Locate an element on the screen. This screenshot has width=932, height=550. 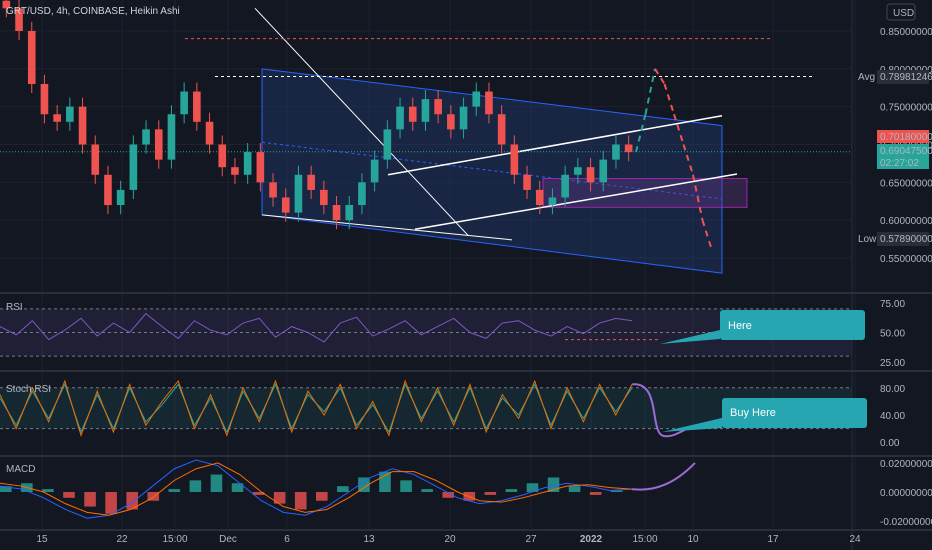
low-badge: Low 0.57890000 is located at coordinates (895, 239).